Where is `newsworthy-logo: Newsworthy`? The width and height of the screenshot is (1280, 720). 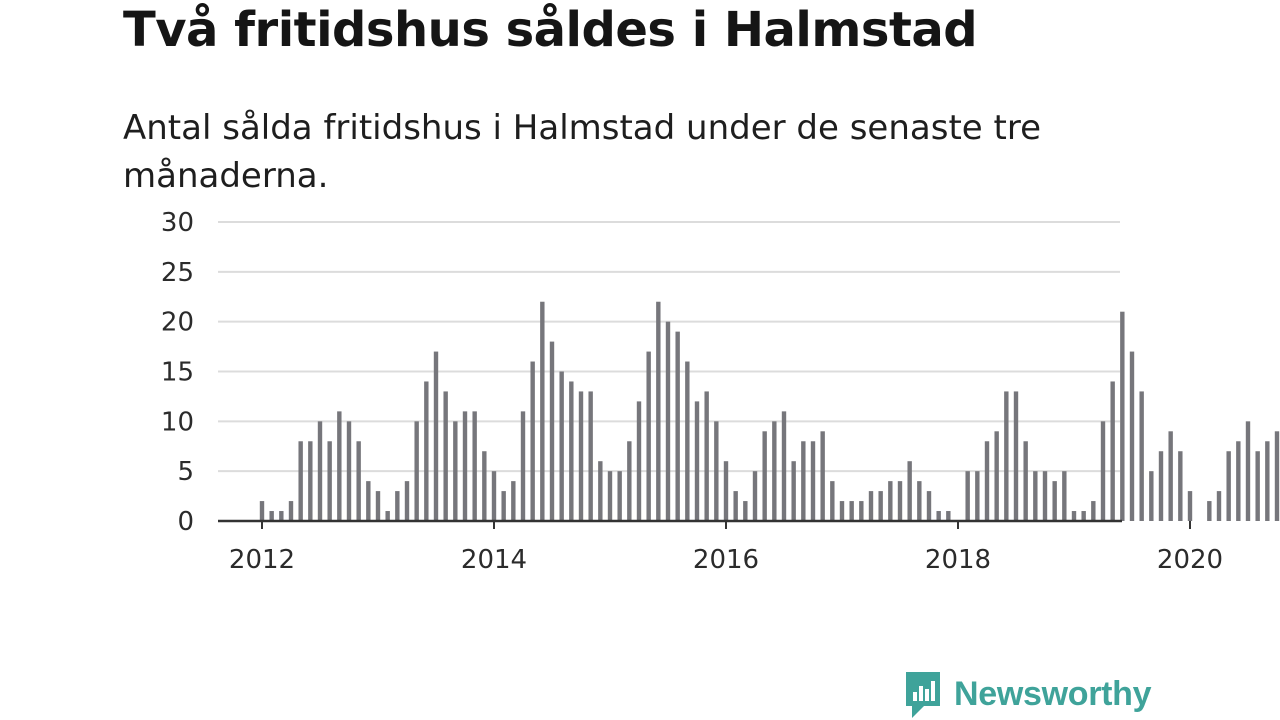
newsworthy-logo: Newsworthy is located at coordinates (1027, 694).